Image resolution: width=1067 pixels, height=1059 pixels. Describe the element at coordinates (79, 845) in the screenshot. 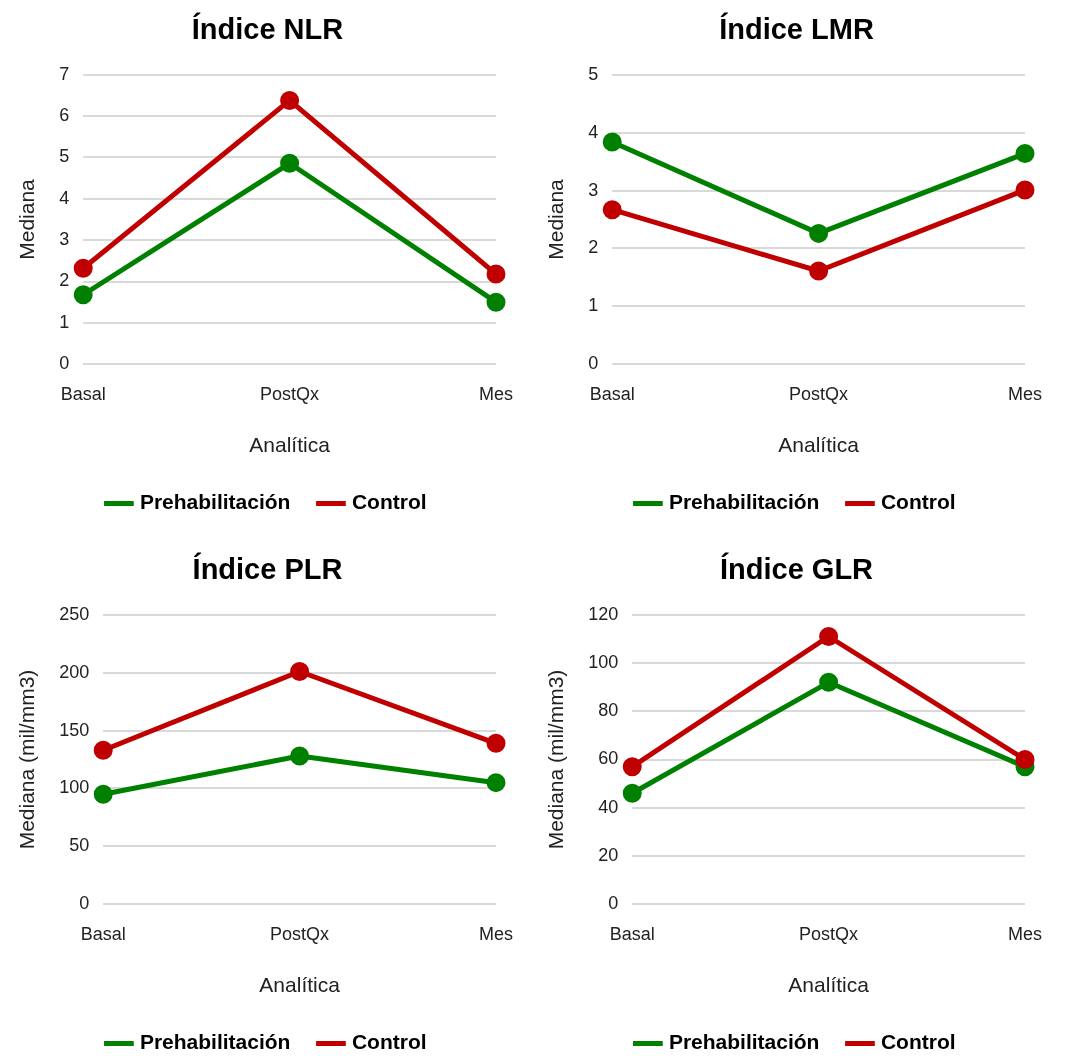

I see `y-tick-label: 50` at that location.